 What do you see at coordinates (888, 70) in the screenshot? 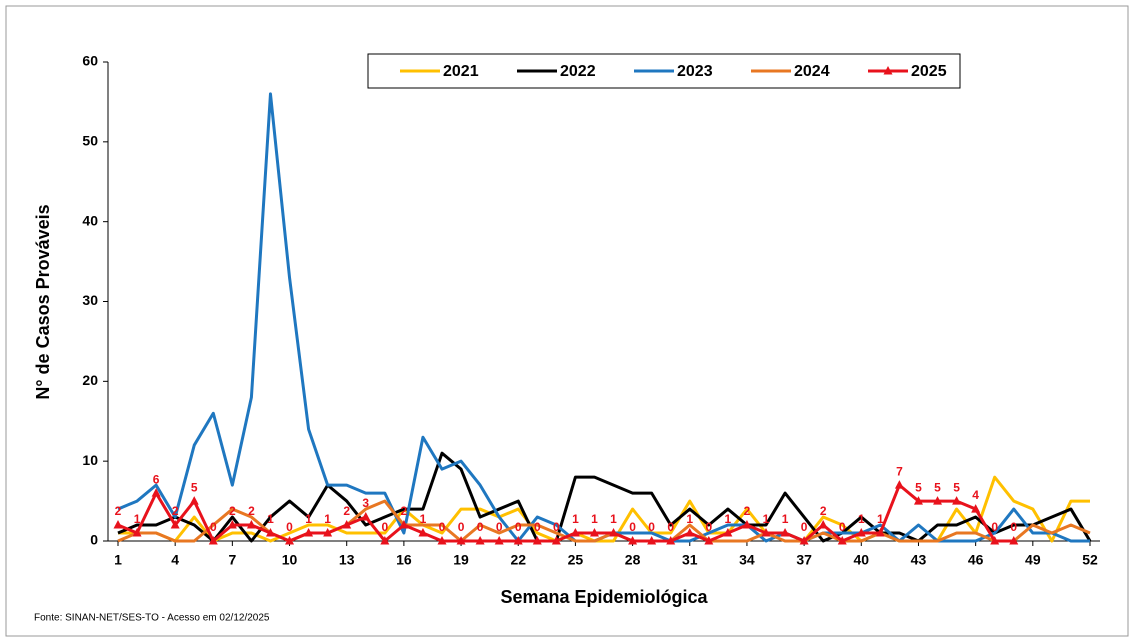
I see `legend-marker` at bounding box center [888, 70].